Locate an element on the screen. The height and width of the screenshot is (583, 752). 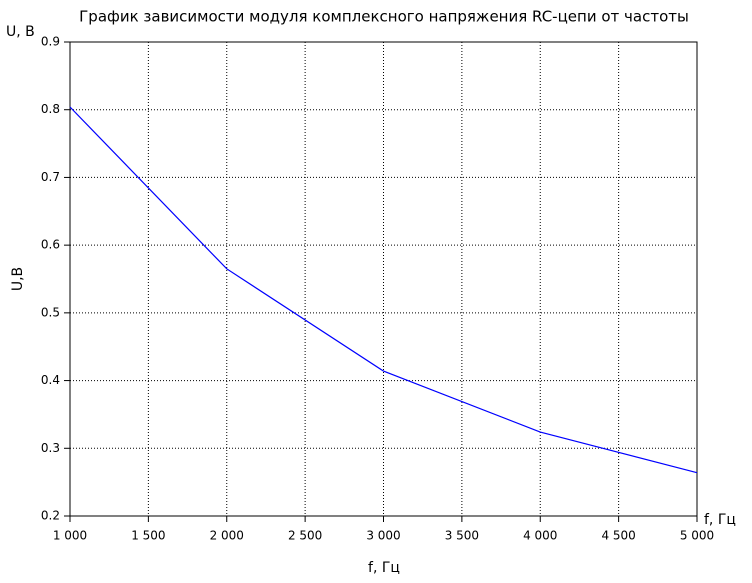
y-tick-label: 0.5 is located at coordinates (50, 312).